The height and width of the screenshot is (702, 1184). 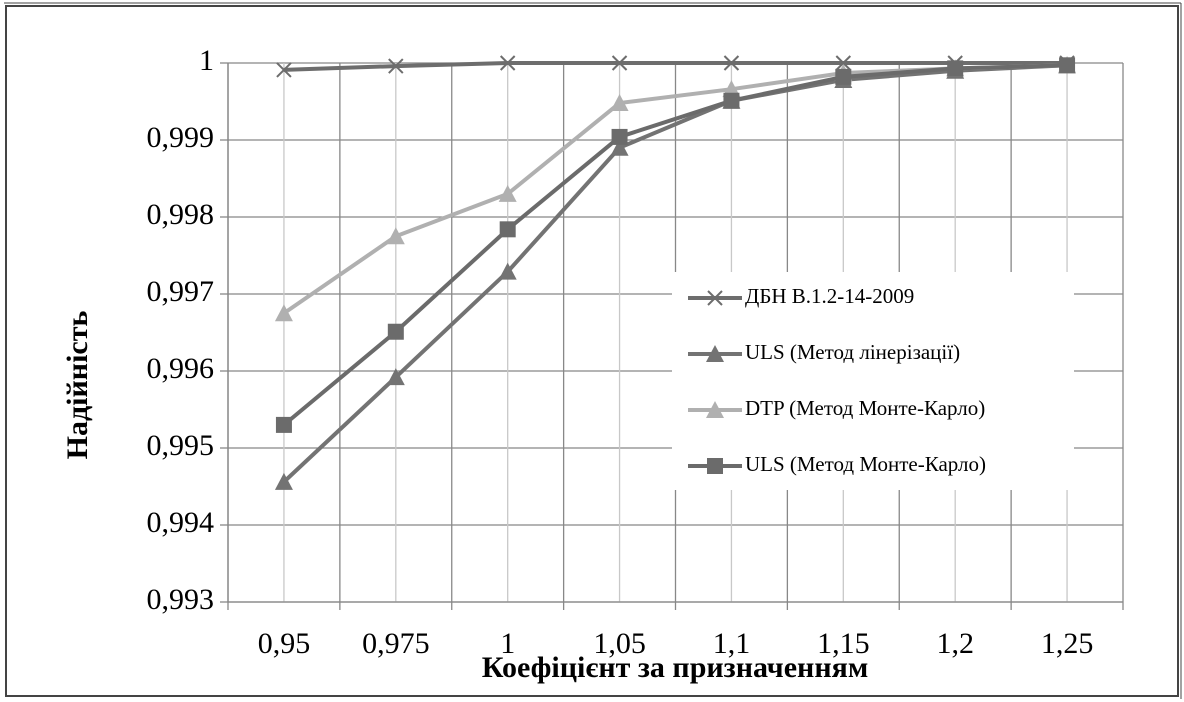 I want to click on y-tick-label: 0,994, so click(x=181, y=522).